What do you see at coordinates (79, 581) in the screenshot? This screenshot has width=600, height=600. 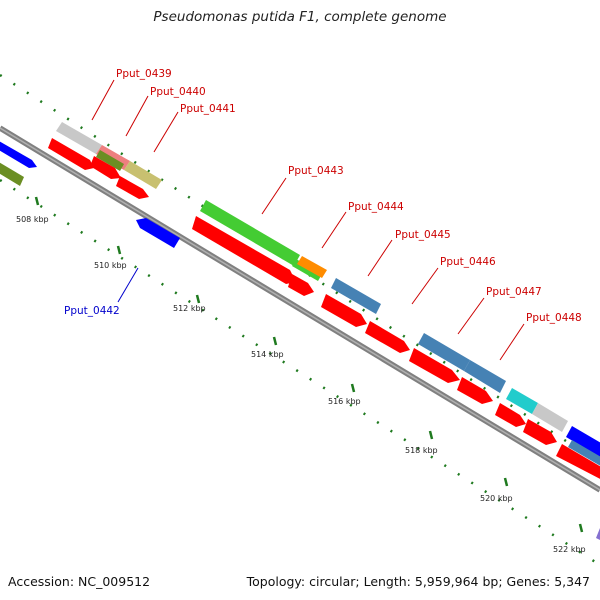 I see `accession-text: Accession: NC_009512` at bounding box center [79, 581].